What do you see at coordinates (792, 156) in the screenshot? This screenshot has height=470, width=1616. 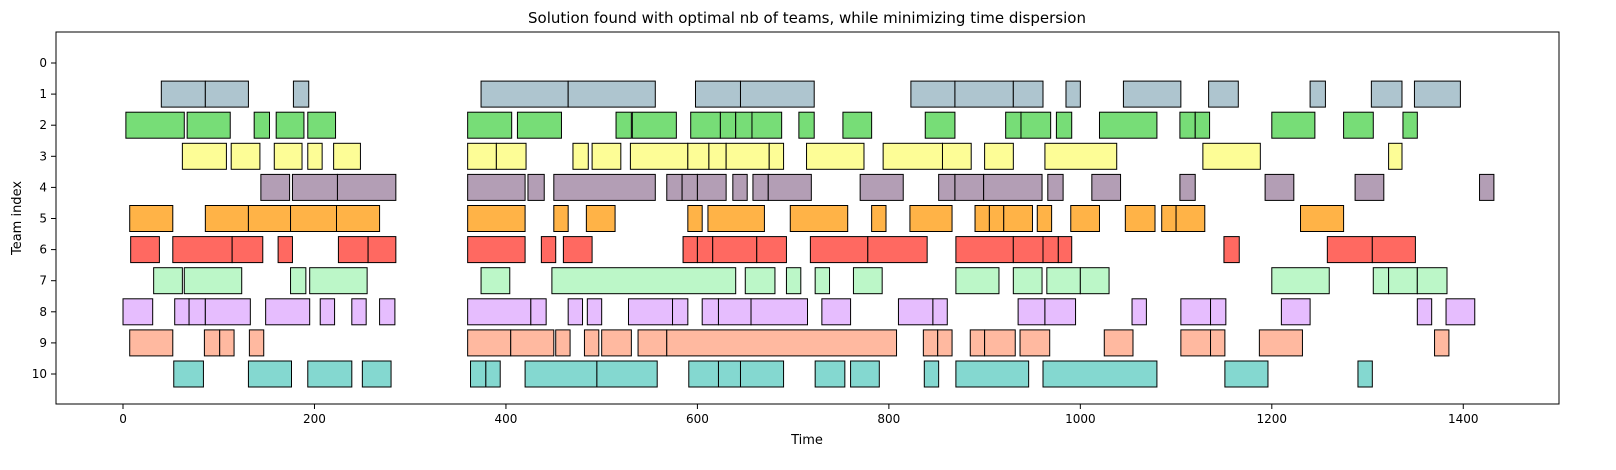 I see `team-3-tasks` at bounding box center [792, 156].